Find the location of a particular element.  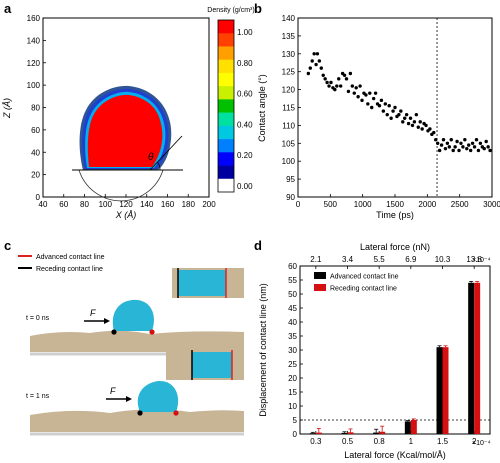

exponent-top: ×10⁻⁴ is located at coordinates (481, 260).